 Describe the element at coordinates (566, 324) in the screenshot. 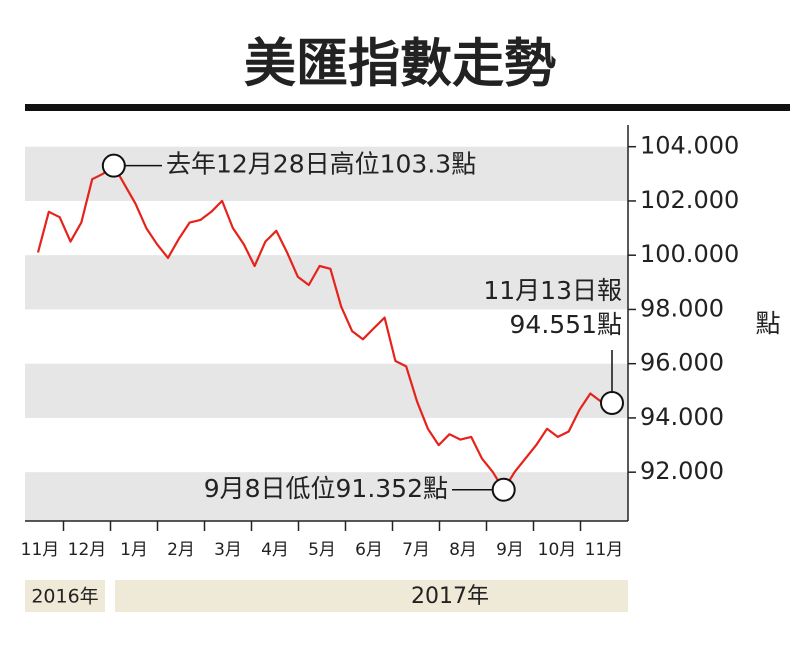

I see `annotation: 94.551點` at that location.